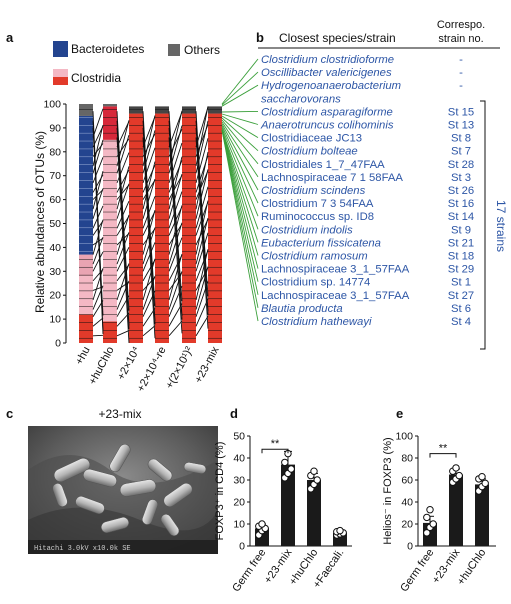  What do you see at coordinates (461, 204) in the screenshot?
I see `strain-id: St 16` at bounding box center [461, 204].